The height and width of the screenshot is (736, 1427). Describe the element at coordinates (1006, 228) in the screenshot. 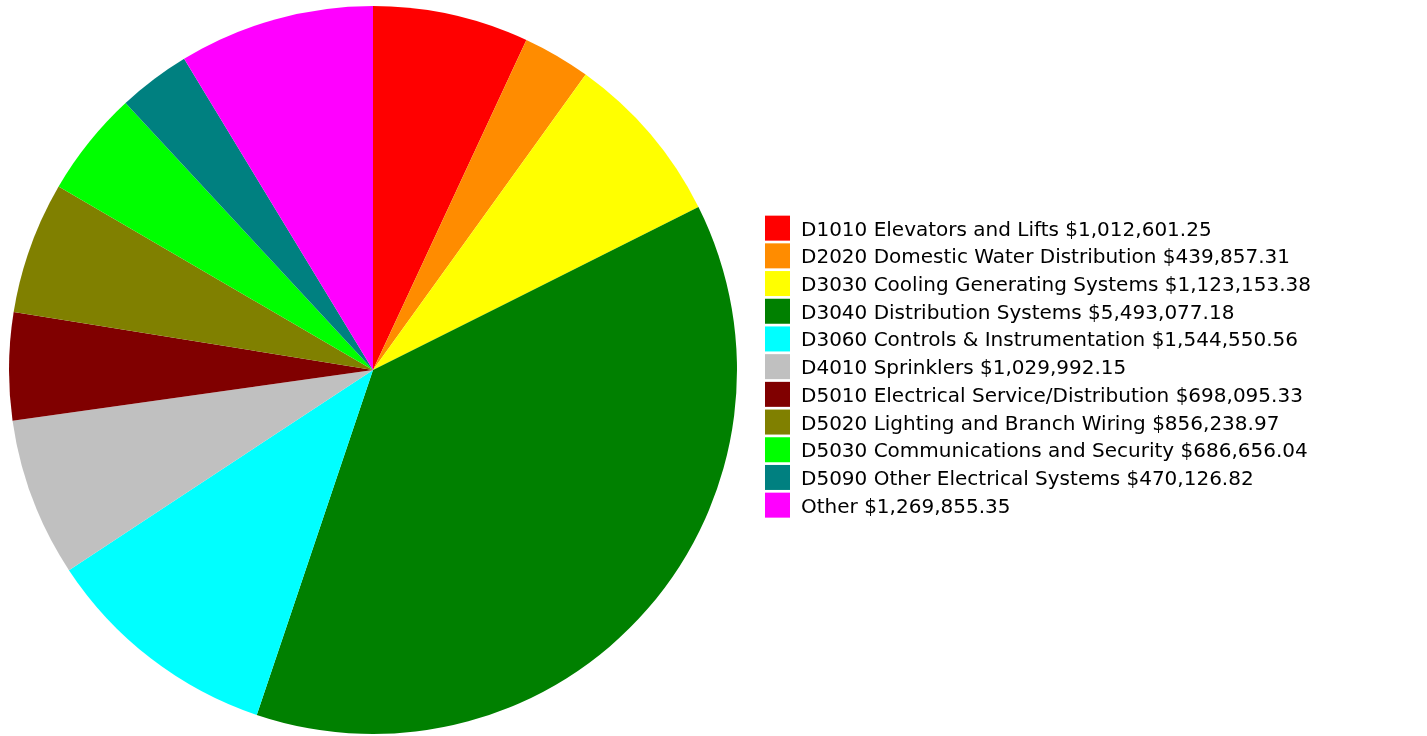

I see `legend-label: D1010 Elevators and Lifts $1,012,601.25` at that location.